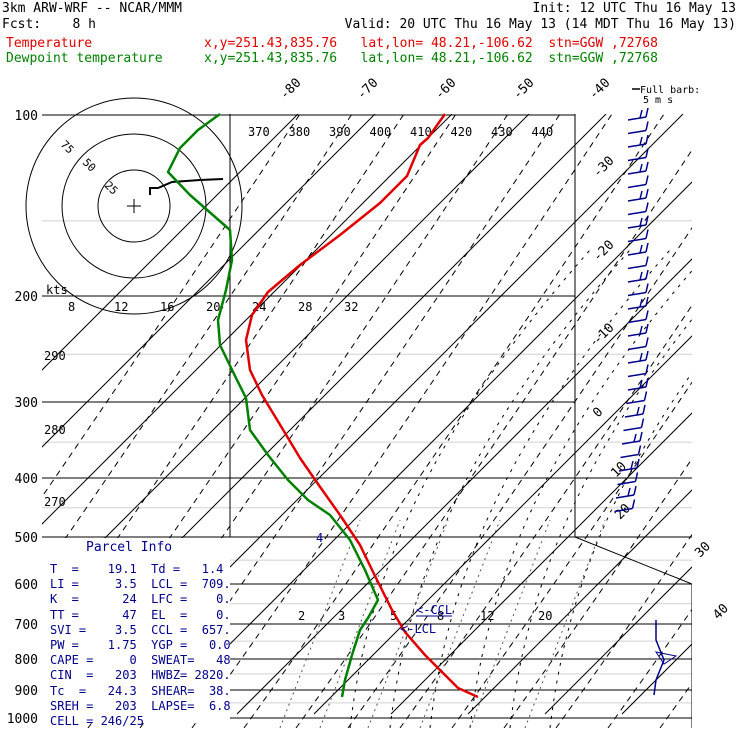  What do you see at coordinates (213, 307) in the screenshot?
I see `hodo-tick-label: 20` at bounding box center [213, 307].